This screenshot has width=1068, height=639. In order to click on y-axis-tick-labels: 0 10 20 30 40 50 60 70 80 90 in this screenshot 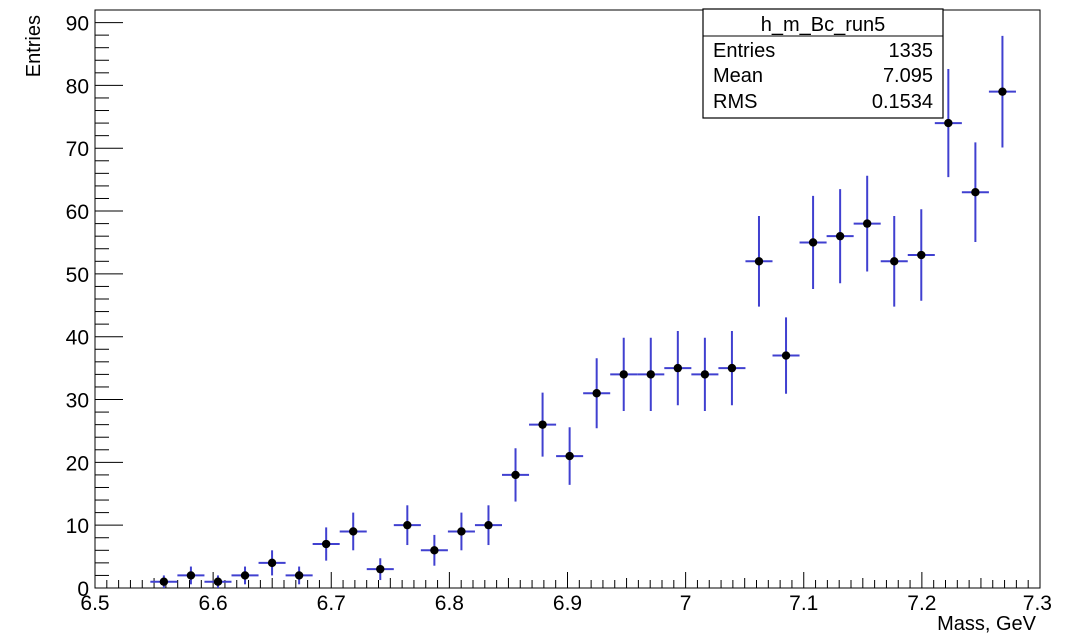, I will do `click(77, 307)`.